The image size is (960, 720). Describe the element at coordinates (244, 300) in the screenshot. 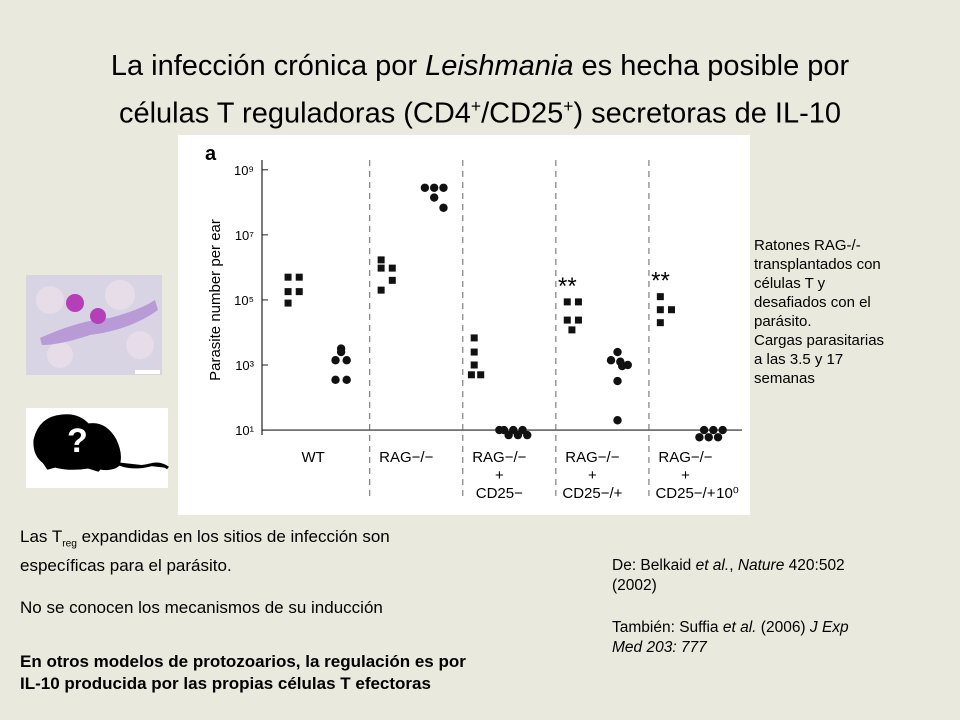

I see `y-tick-label: 10⁵` at that location.